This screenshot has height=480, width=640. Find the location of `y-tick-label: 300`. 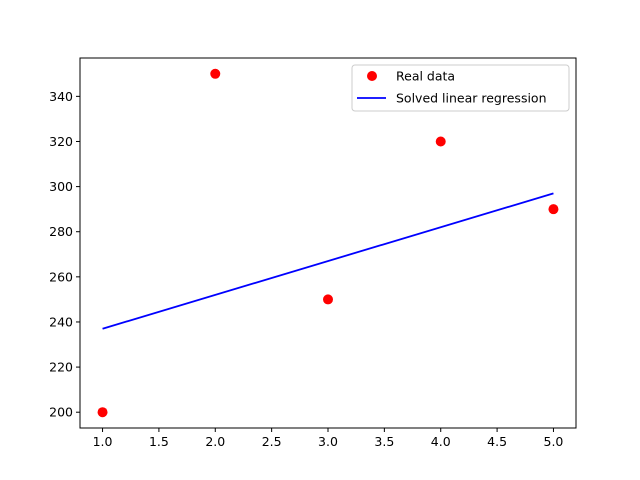

y-tick-label: 300 is located at coordinates (61, 186).